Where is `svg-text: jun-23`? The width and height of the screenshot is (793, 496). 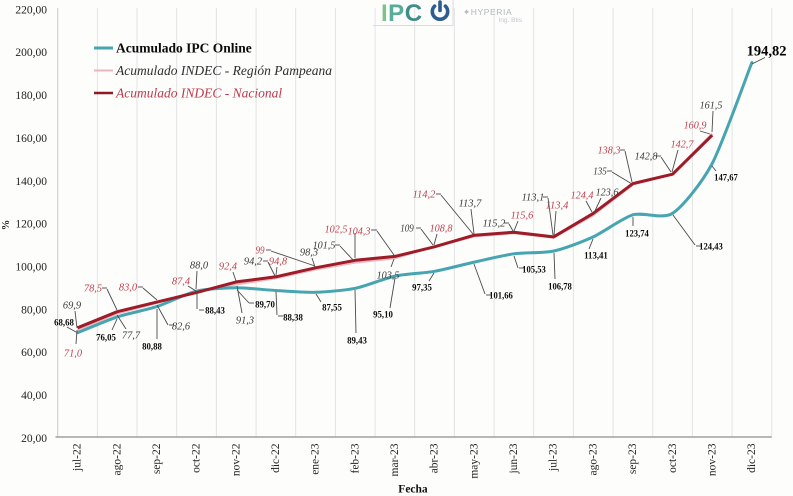 svg-text: jun-23 is located at coordinates (514, 458).